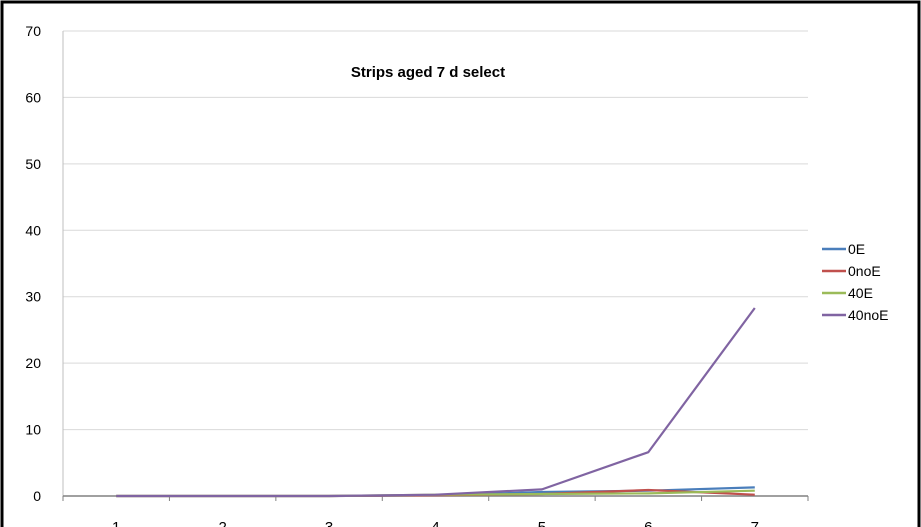 The height and width of the screenshot is (527, 921). Describe the element at coordinates (855, 282) in the screenshot. I see `legend: 0E 0noE 40E 40noE` at that location.